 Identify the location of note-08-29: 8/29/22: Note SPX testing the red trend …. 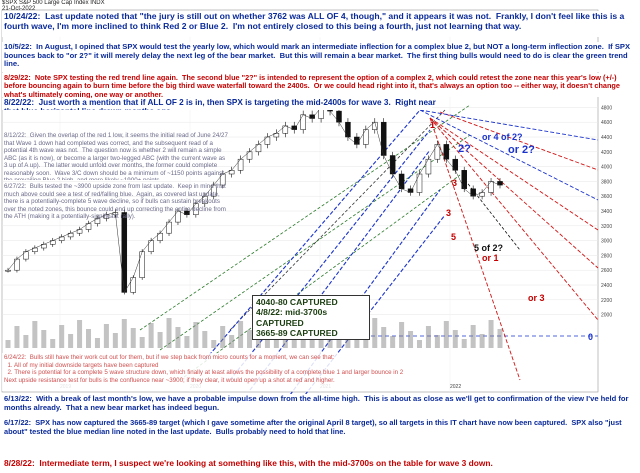
(313, 86).